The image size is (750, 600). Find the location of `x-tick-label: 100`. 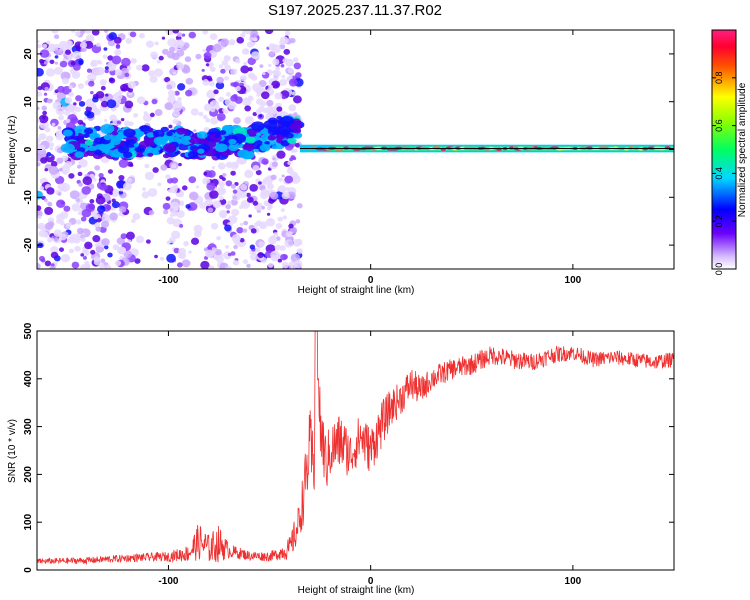

x-tick-label: 100 is located at coordinates (573, 581).